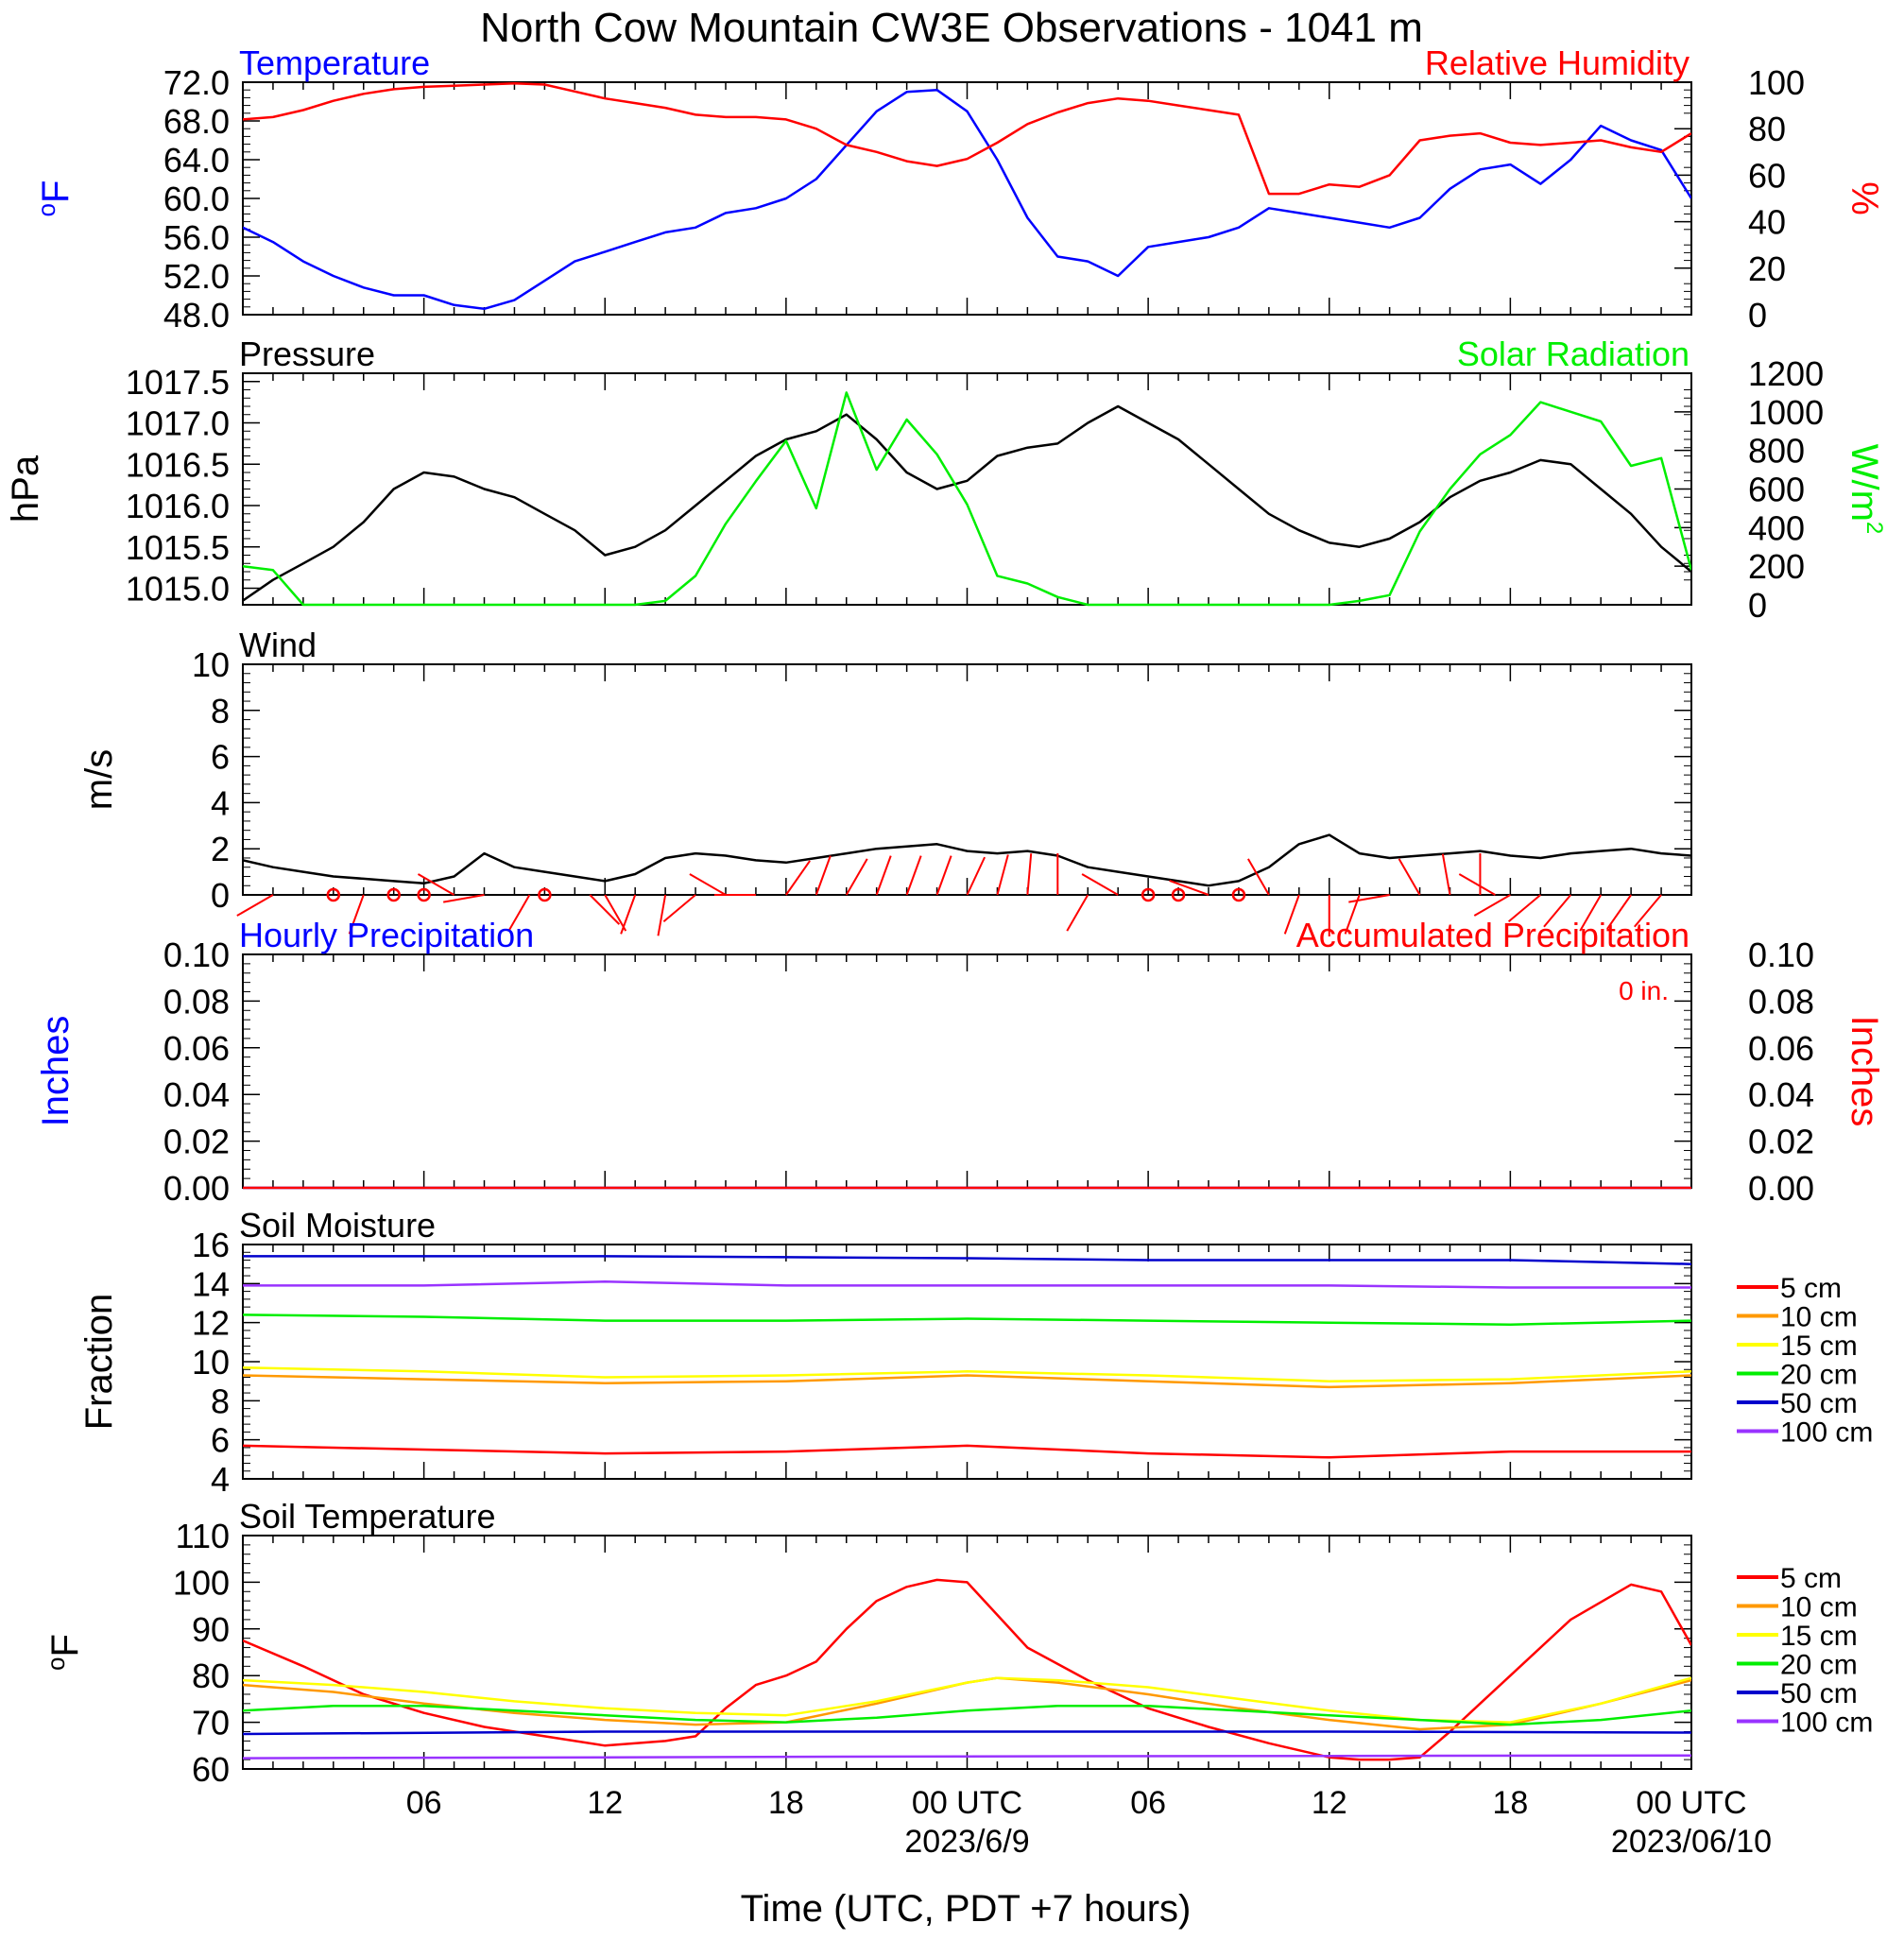  Describe the element at coordinates (211, 1723) in the screenshot. I see `y-tick-label-left: 70` at that location.